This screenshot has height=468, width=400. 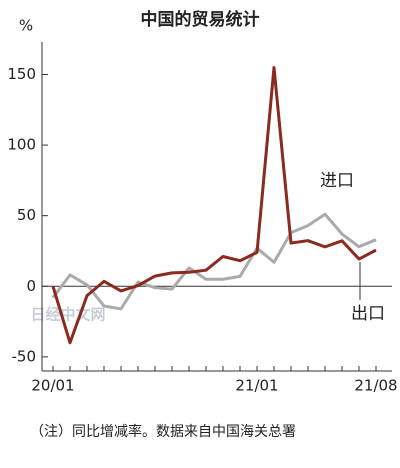 I want to click on x-tick-label: 21/08, so click(x=375, y=386).